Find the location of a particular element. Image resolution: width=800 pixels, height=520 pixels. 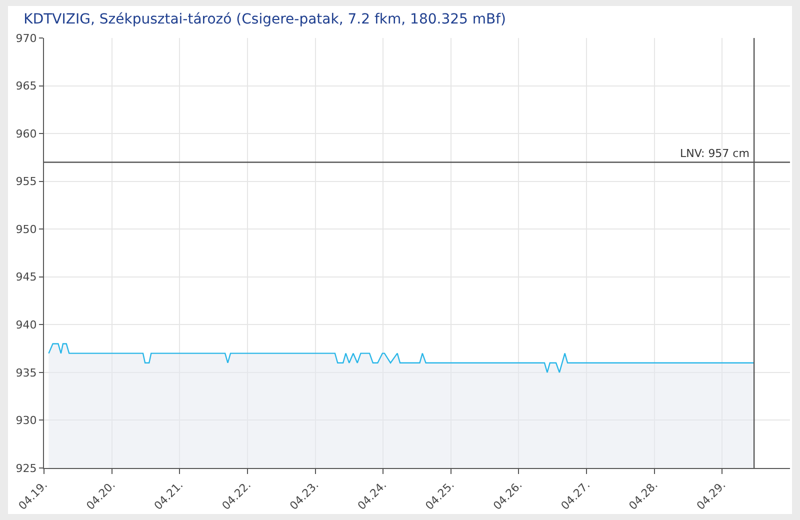

y-tick-label: 950 is located at coordinates (26, 229).